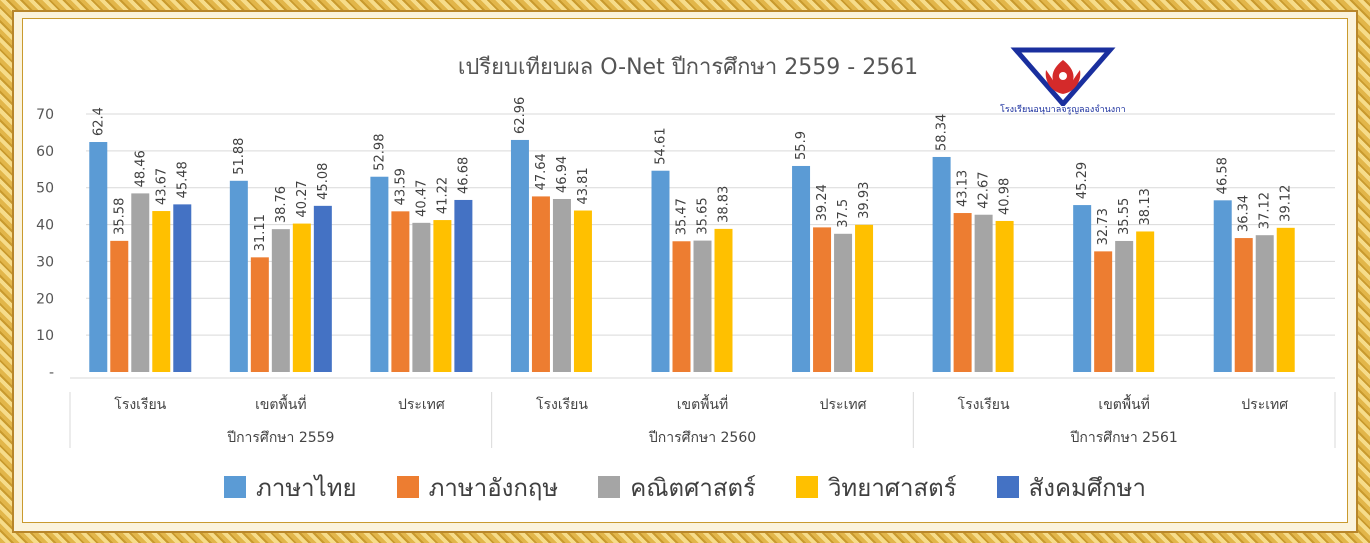  I want to click on y-tick-label: 30, so click(45, 262).